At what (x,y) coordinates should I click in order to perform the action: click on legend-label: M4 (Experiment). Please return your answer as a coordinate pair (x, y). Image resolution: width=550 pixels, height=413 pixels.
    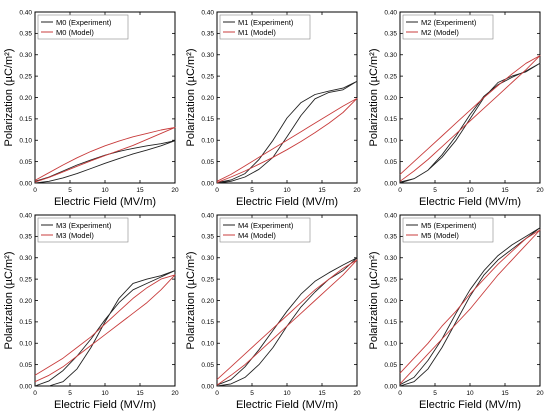
    Looking at the image, I should click on (266, 225).